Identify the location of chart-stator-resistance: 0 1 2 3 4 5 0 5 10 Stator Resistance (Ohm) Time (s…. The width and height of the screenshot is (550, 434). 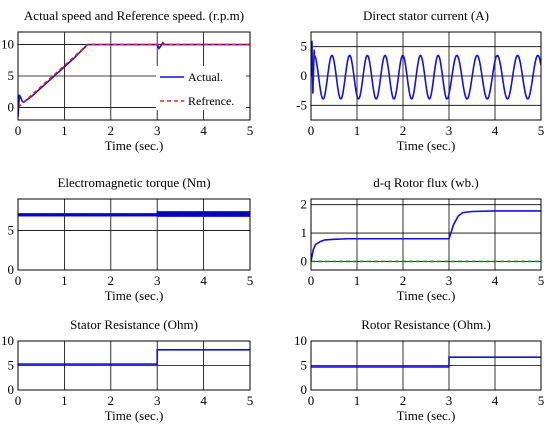
(127, 370).